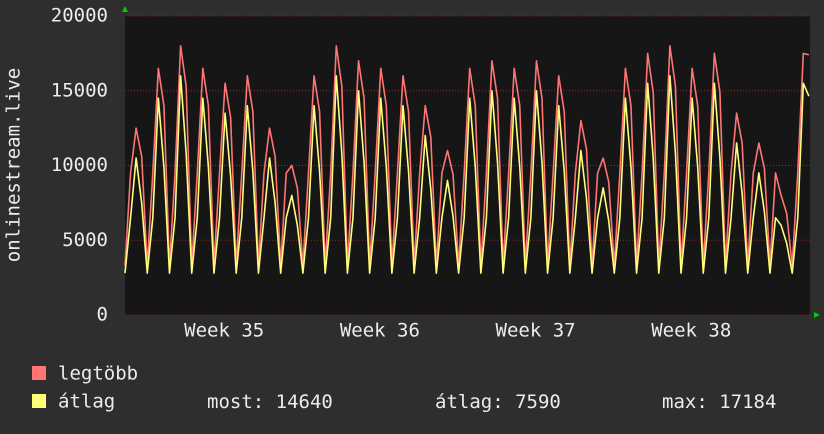 This screenshot has width=824, height=434. Describe the element at coordinates (235, 402) in the screenshot. I see `stat-label: most:` at that location.